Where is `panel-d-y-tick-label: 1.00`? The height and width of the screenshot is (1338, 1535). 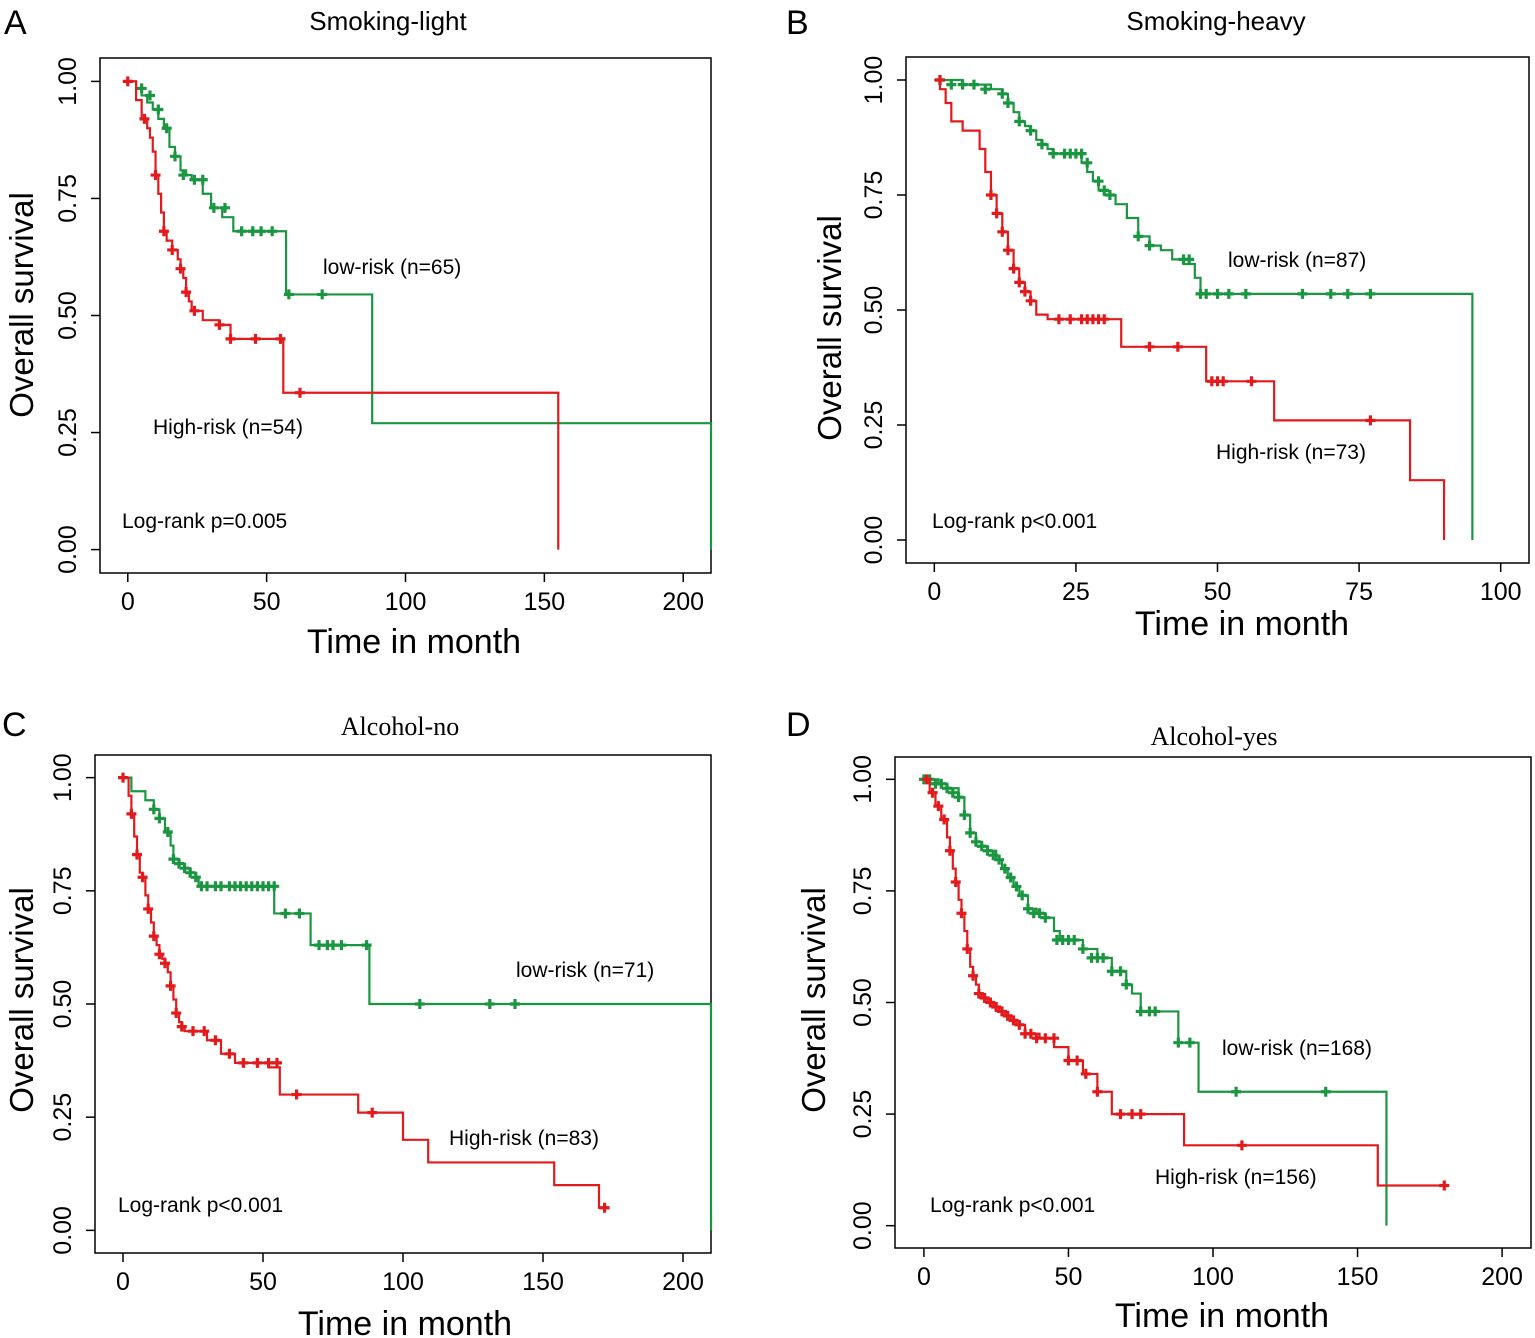 panel-d-y-tick-label: 1.00 is located at coordinates (863, 779).